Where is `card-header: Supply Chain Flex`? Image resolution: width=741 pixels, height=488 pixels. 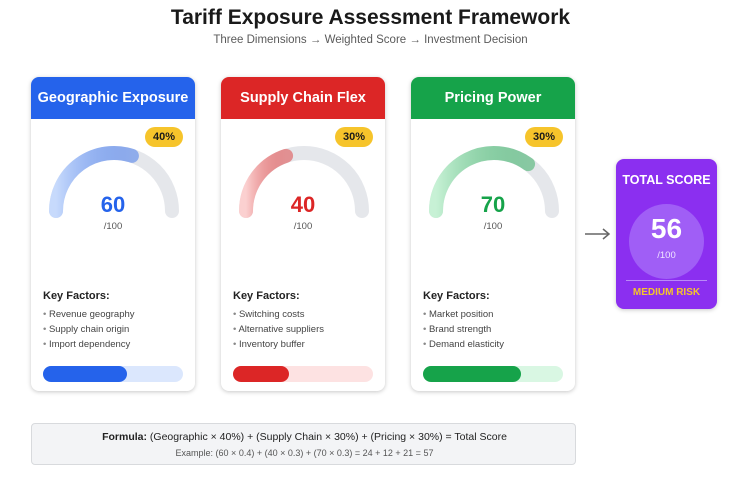
card-header: Supply Chain Flex is located at coordinates (303, 98).